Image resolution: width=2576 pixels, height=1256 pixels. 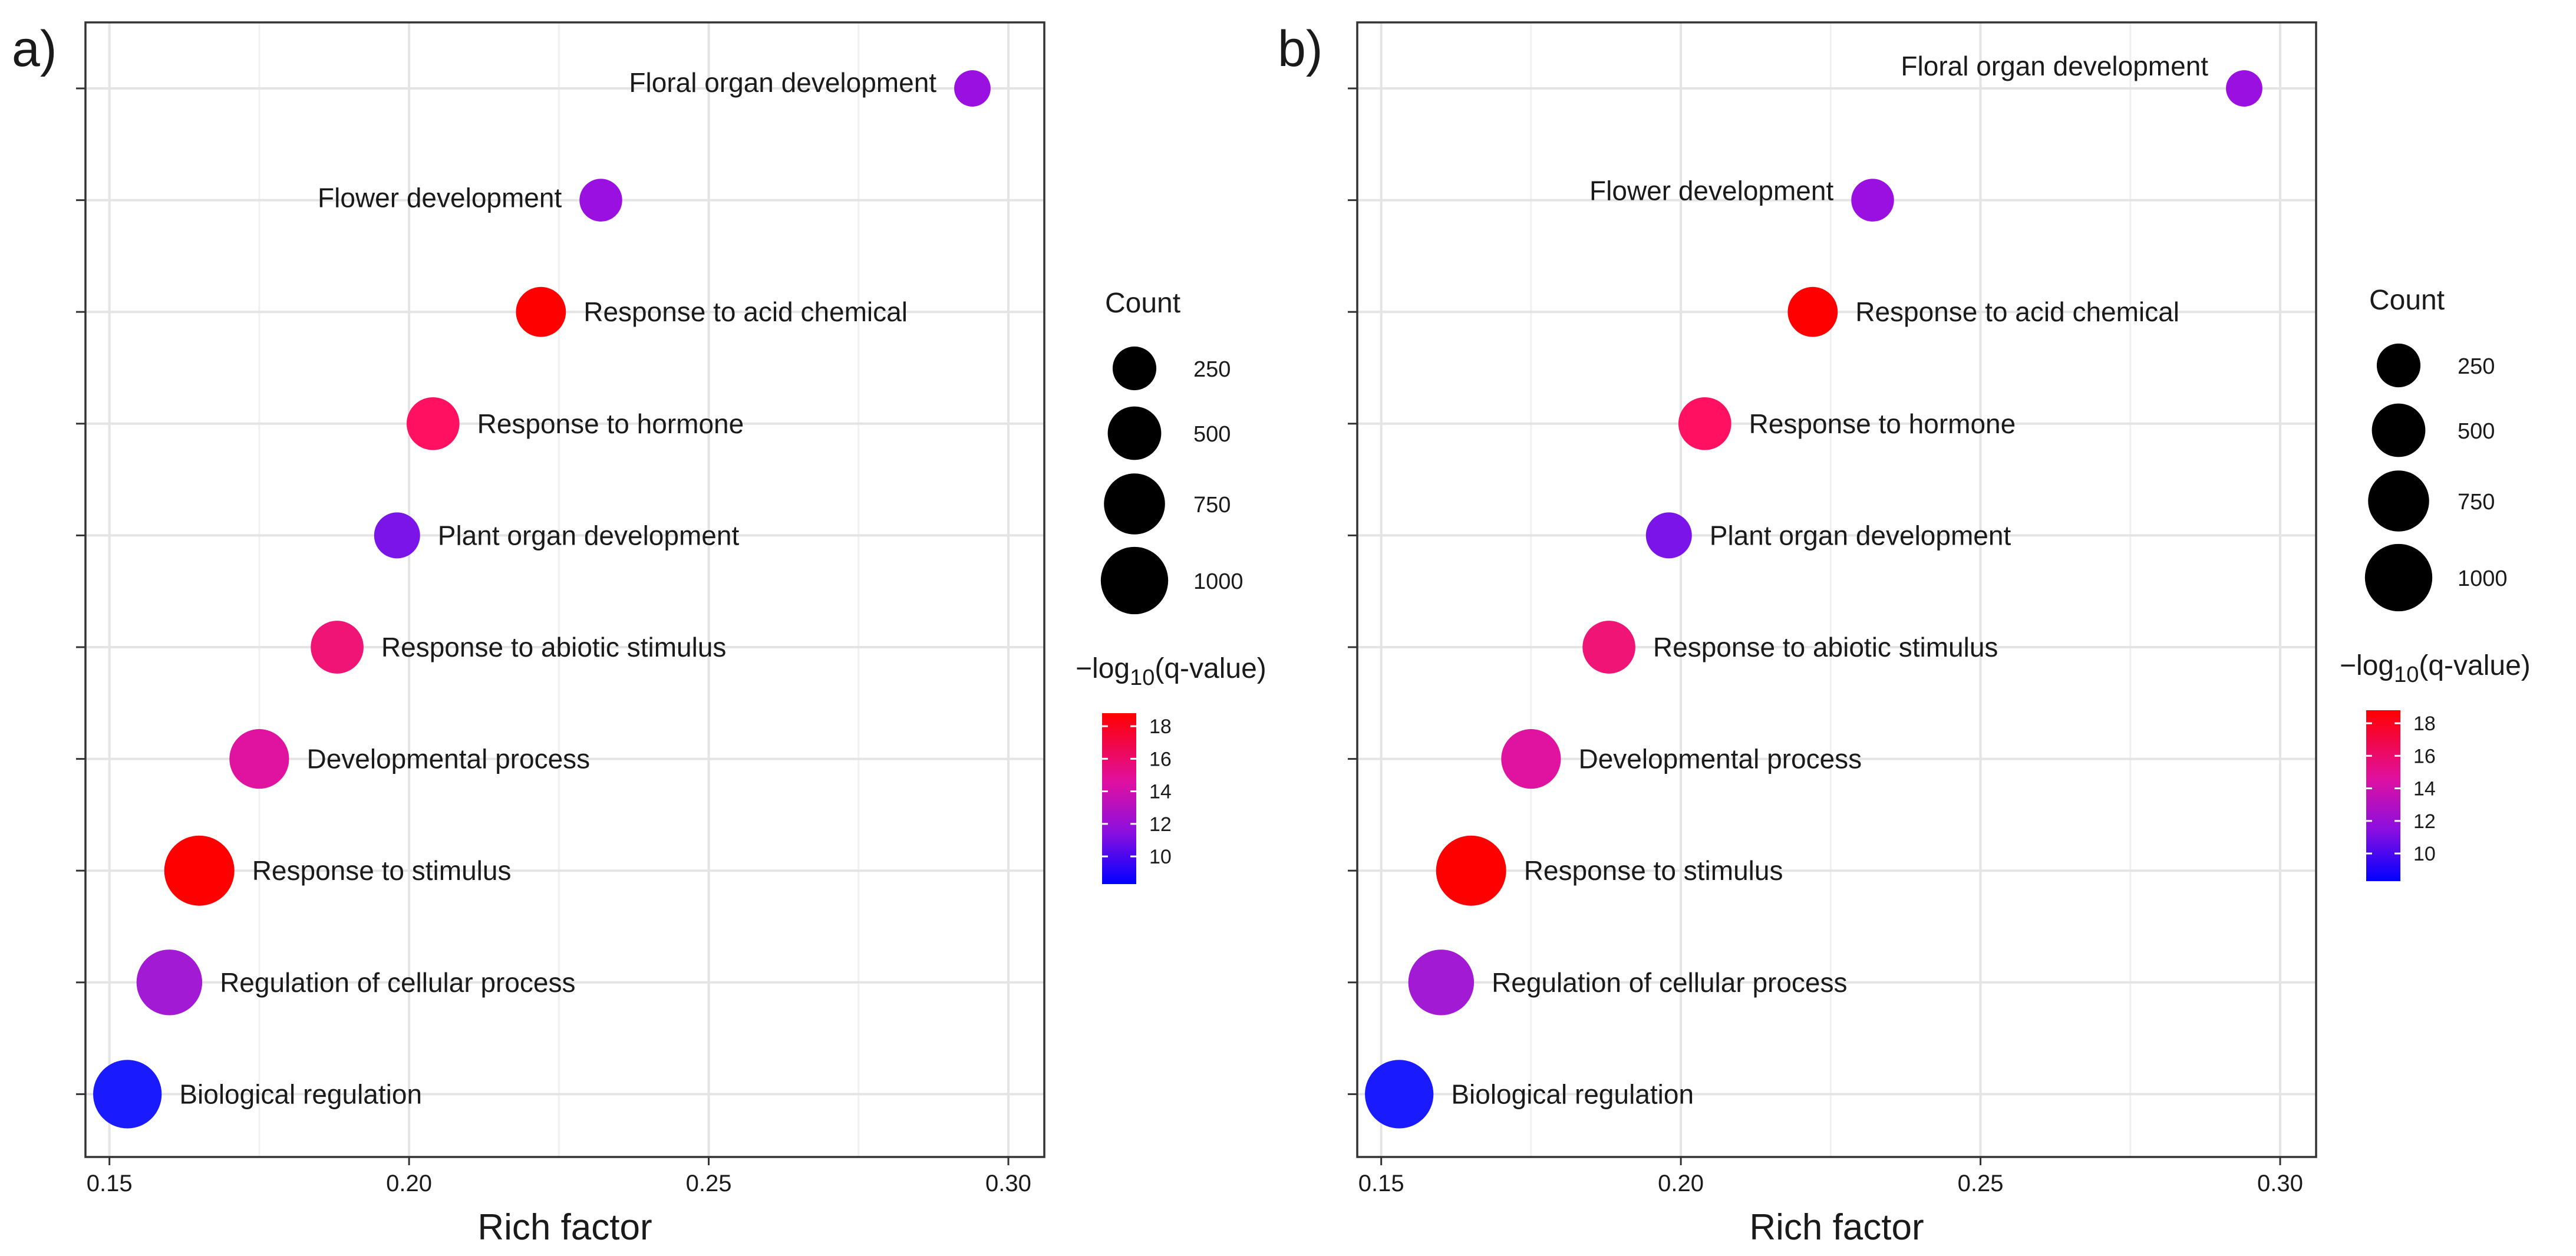 I want to click on panel-label: b), so click(x=1300, y=49).